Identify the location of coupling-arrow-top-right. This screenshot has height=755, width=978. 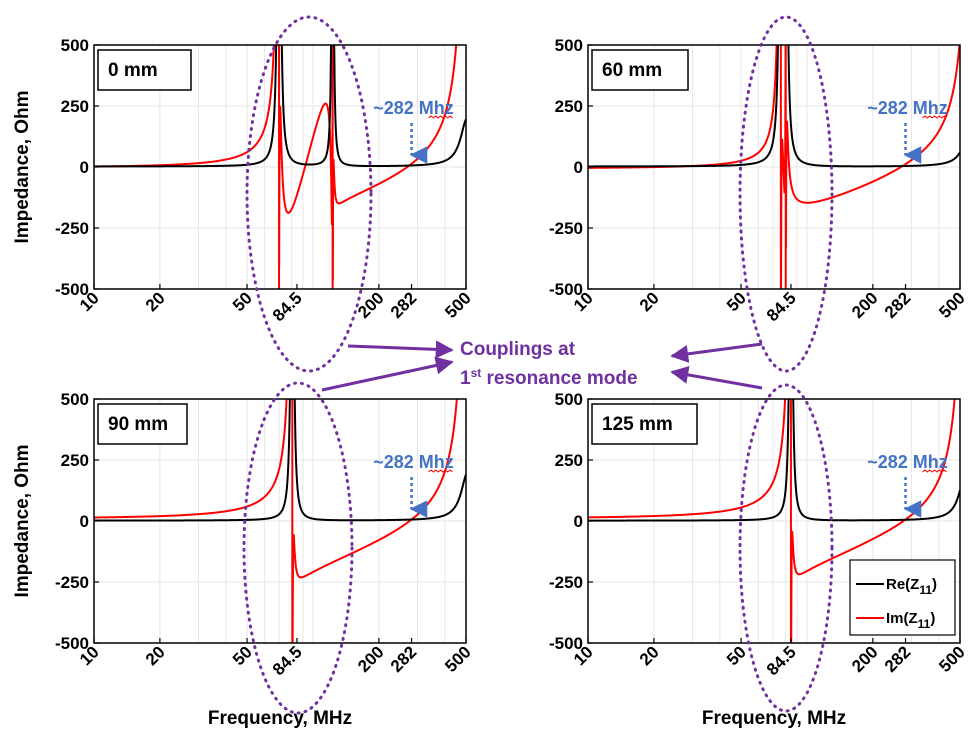
(716, 352).